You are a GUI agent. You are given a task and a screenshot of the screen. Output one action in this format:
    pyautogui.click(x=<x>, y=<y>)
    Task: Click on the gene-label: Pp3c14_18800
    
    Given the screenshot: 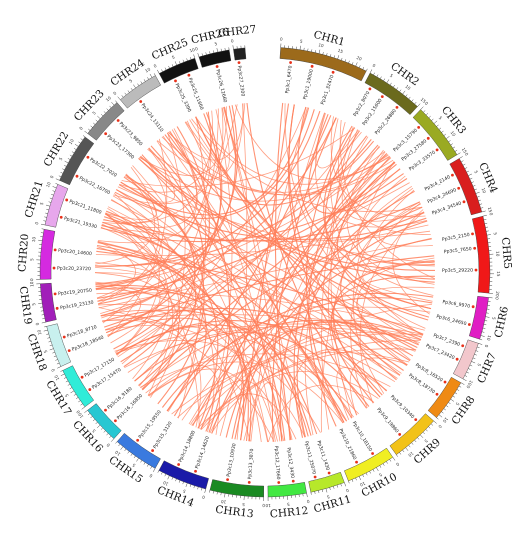 What is the action you would take?
    pyautogui.click(x=187, y=446)
    